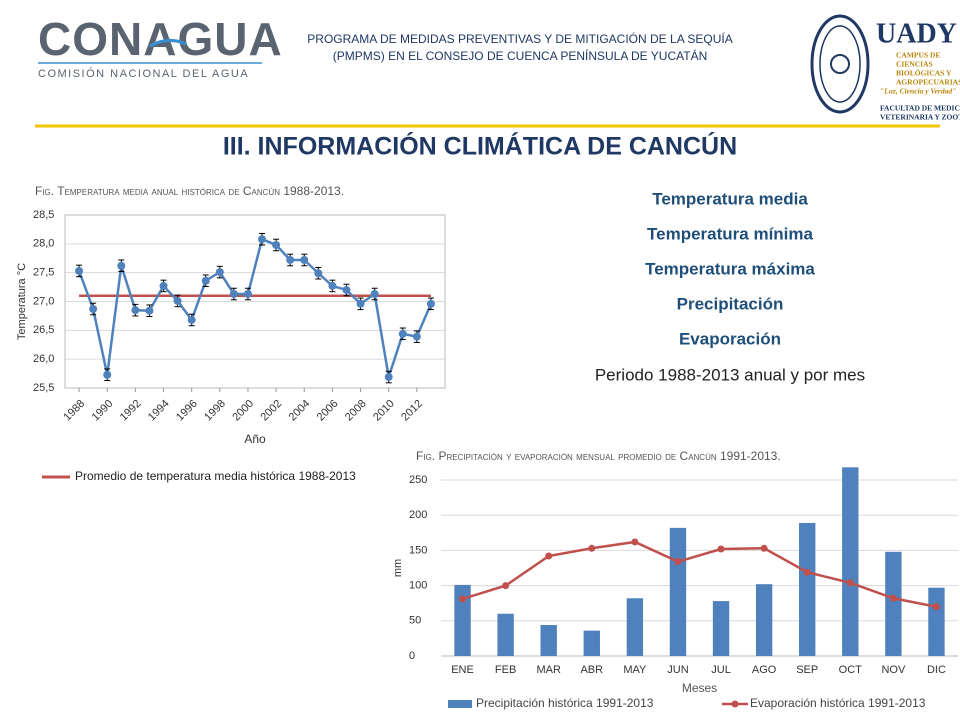  I want to click on uady-crest, so click(840, 64).